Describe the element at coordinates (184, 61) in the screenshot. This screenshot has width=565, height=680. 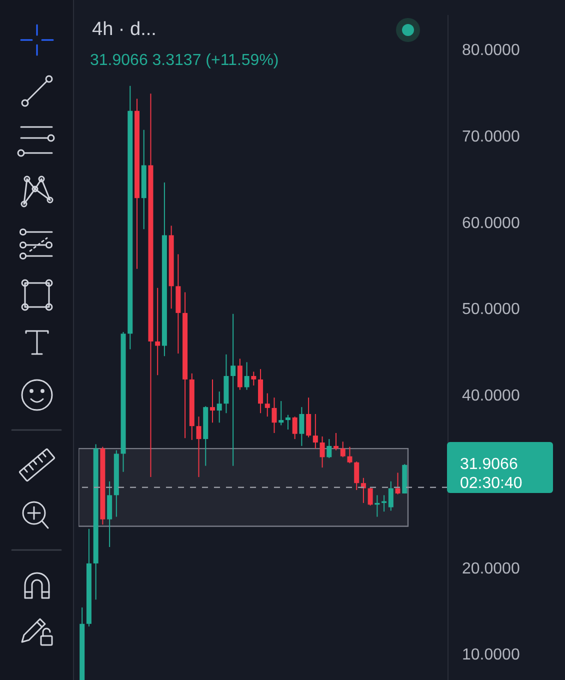
I see `text: 31.9066 3.3137 (+11.59%)` at that location.